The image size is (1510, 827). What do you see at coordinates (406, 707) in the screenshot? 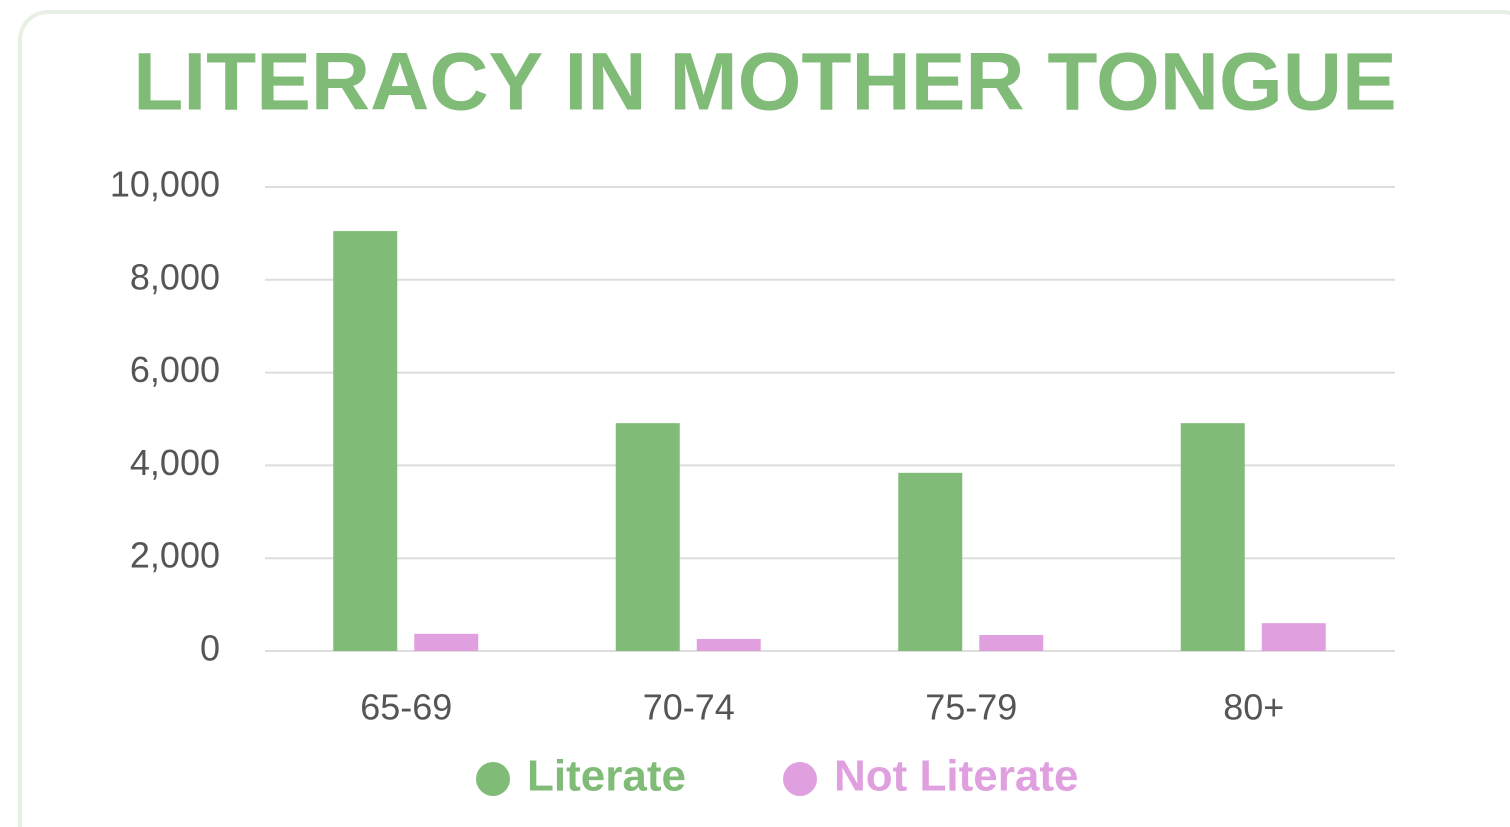
I see `x-tick-label: 65-69` at bounding box center [406, 707].